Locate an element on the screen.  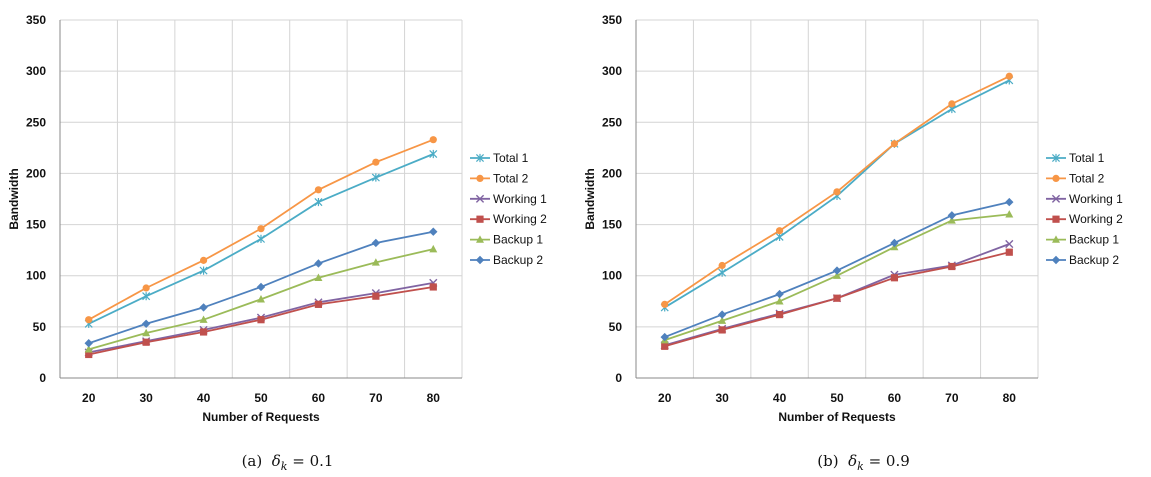
x-tick-label-b: 70 is located at coordinates (952, 398).